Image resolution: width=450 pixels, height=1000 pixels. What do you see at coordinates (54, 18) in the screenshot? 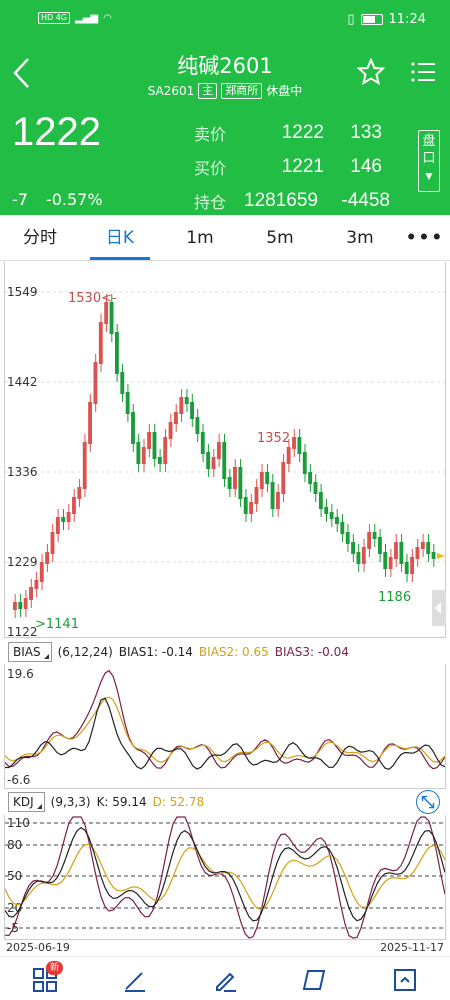
I see `network-indicator: HD 4G` at bounding box center [54, 18].